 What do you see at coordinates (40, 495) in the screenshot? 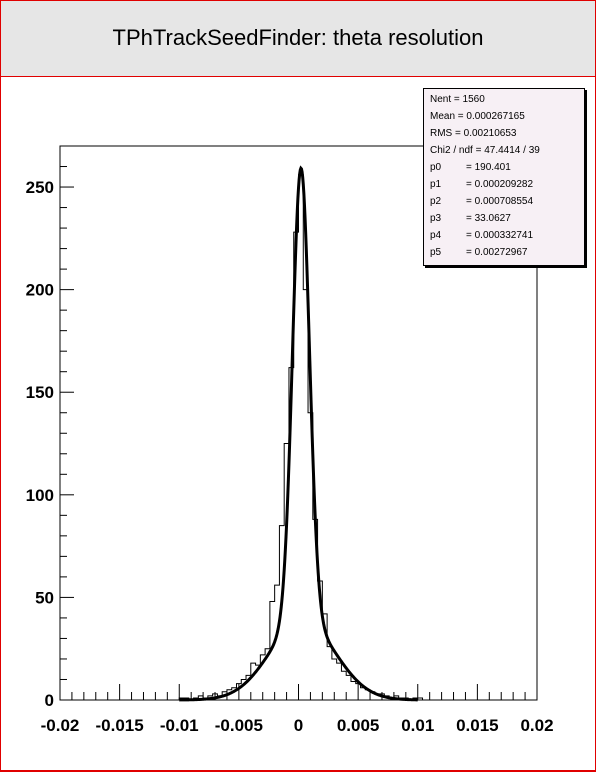
I see `y-tick-label: 100` at bounding box center [40, 495].